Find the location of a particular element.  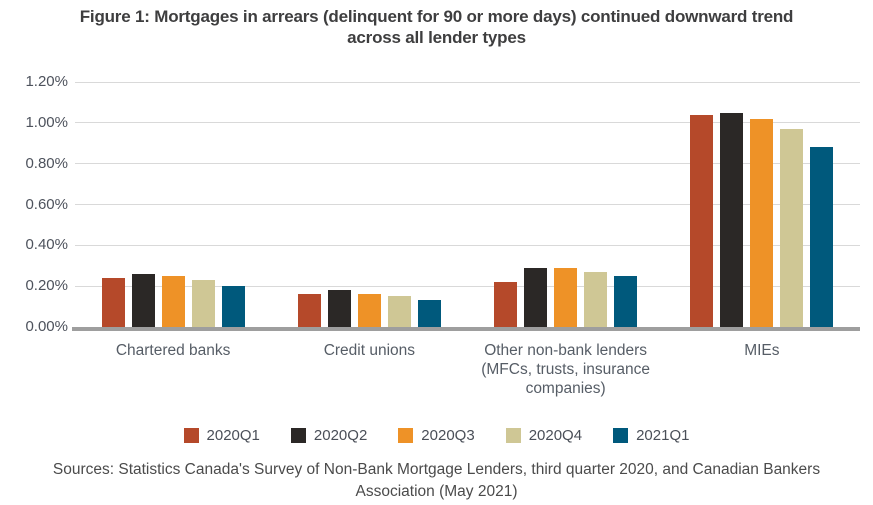

chart-legend: 2020Q1 2020Q2 2020Q3 2020Q4 2021Q1 is located at coordinates (436, 435).